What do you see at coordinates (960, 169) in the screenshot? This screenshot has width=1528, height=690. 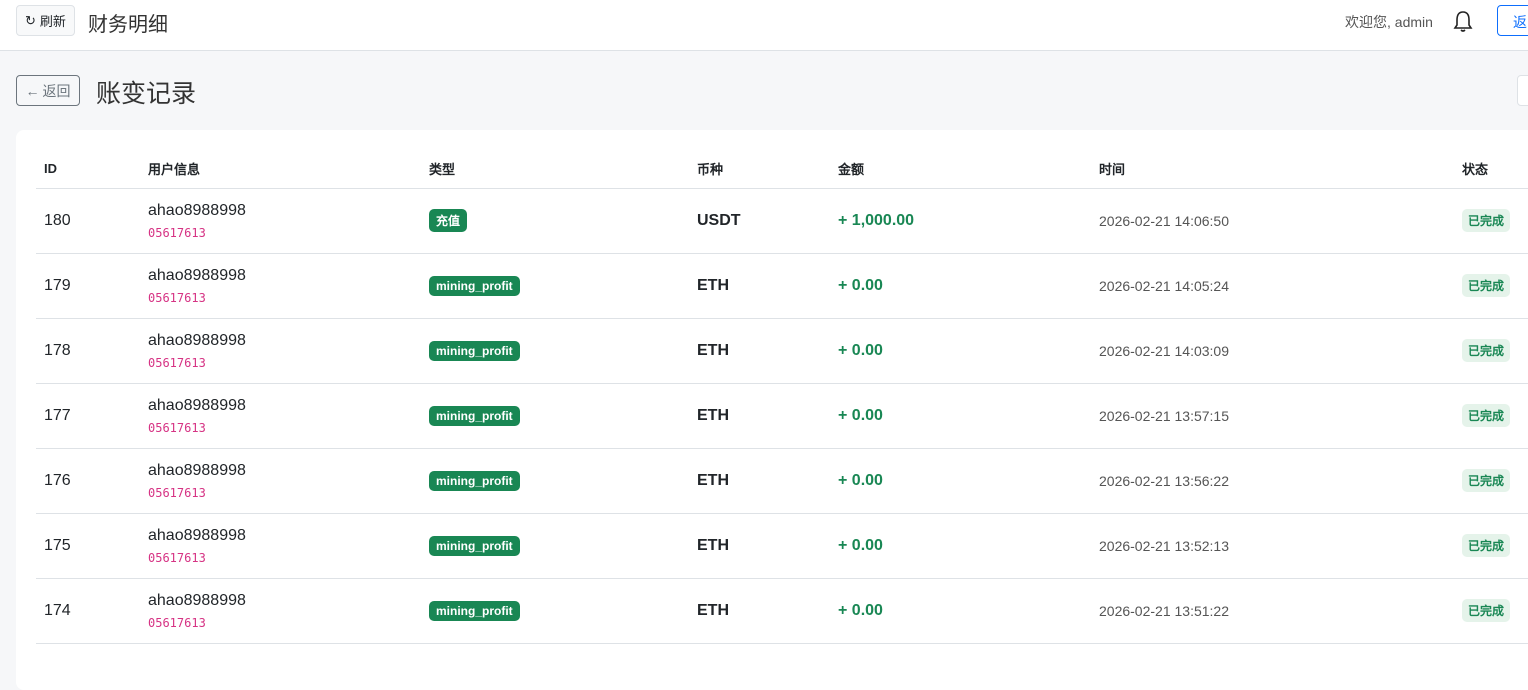 I see `column-header: 金额` at bounding box center [960, 169].